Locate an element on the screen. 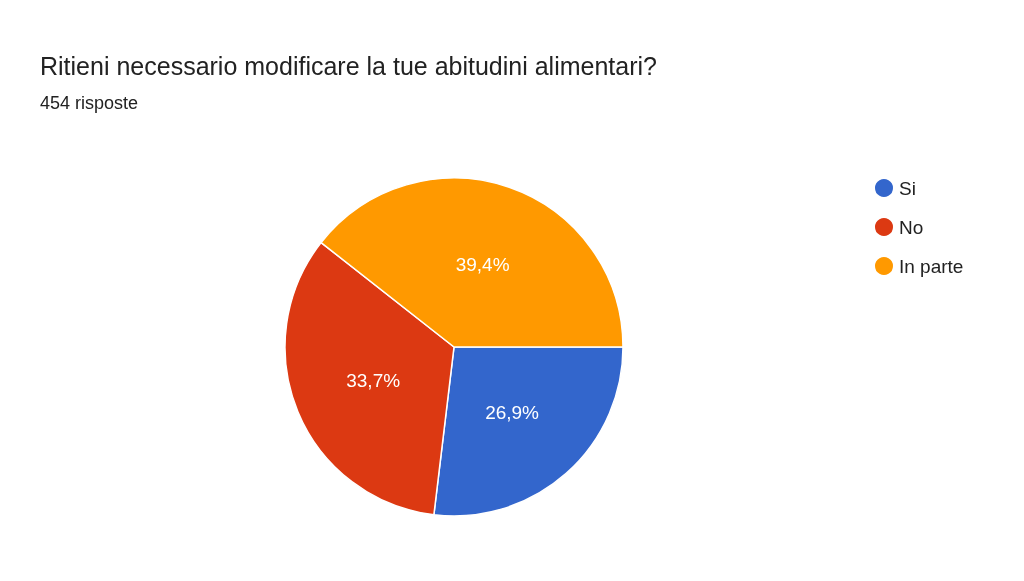 The height and width of the screenshot is (581, 1024). data-label: 39,4% is located at coordinates (482, 264).